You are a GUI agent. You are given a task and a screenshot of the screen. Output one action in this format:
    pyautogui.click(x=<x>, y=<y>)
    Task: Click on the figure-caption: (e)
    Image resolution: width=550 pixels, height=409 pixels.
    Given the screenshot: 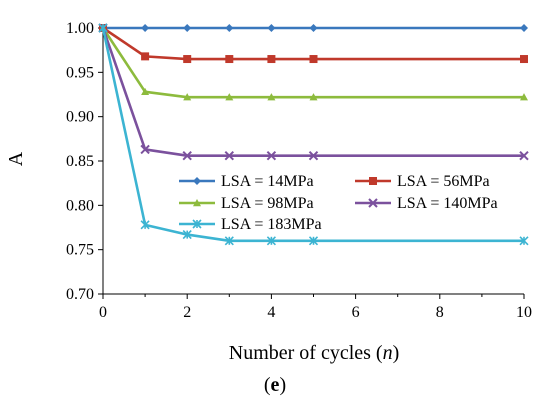 What is the action you would take?
    pyautogui.click(x=275, y=385)
    